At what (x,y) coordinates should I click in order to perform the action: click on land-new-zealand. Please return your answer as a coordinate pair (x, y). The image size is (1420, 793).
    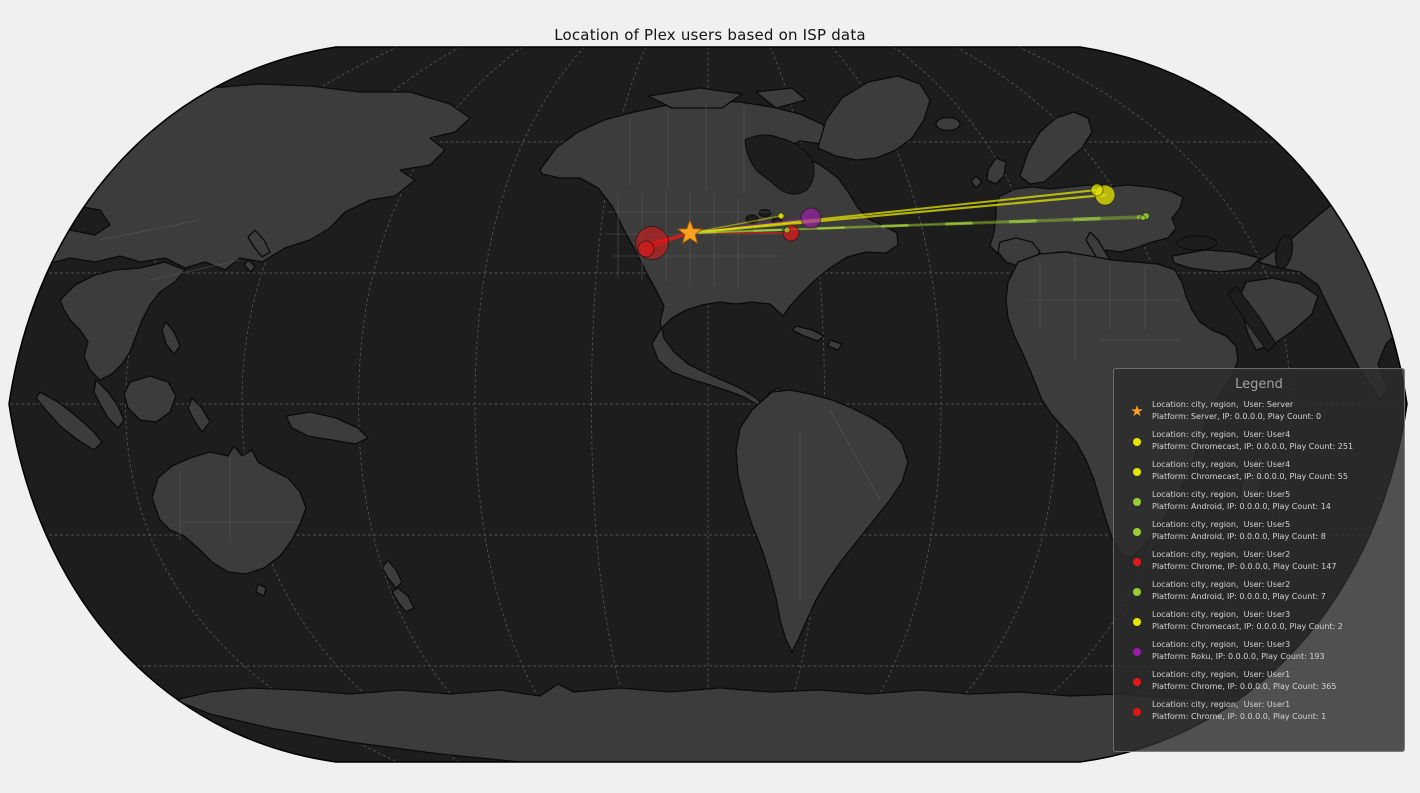
    Looking at the image, I should click on (398, 586).